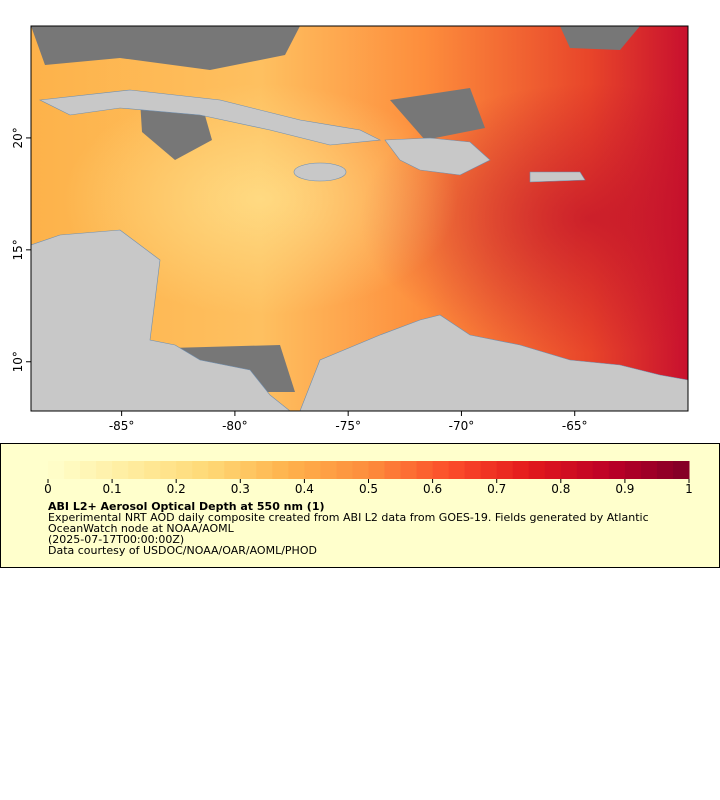  I want to click on x-tick-label: -75°, so click(348, 426).